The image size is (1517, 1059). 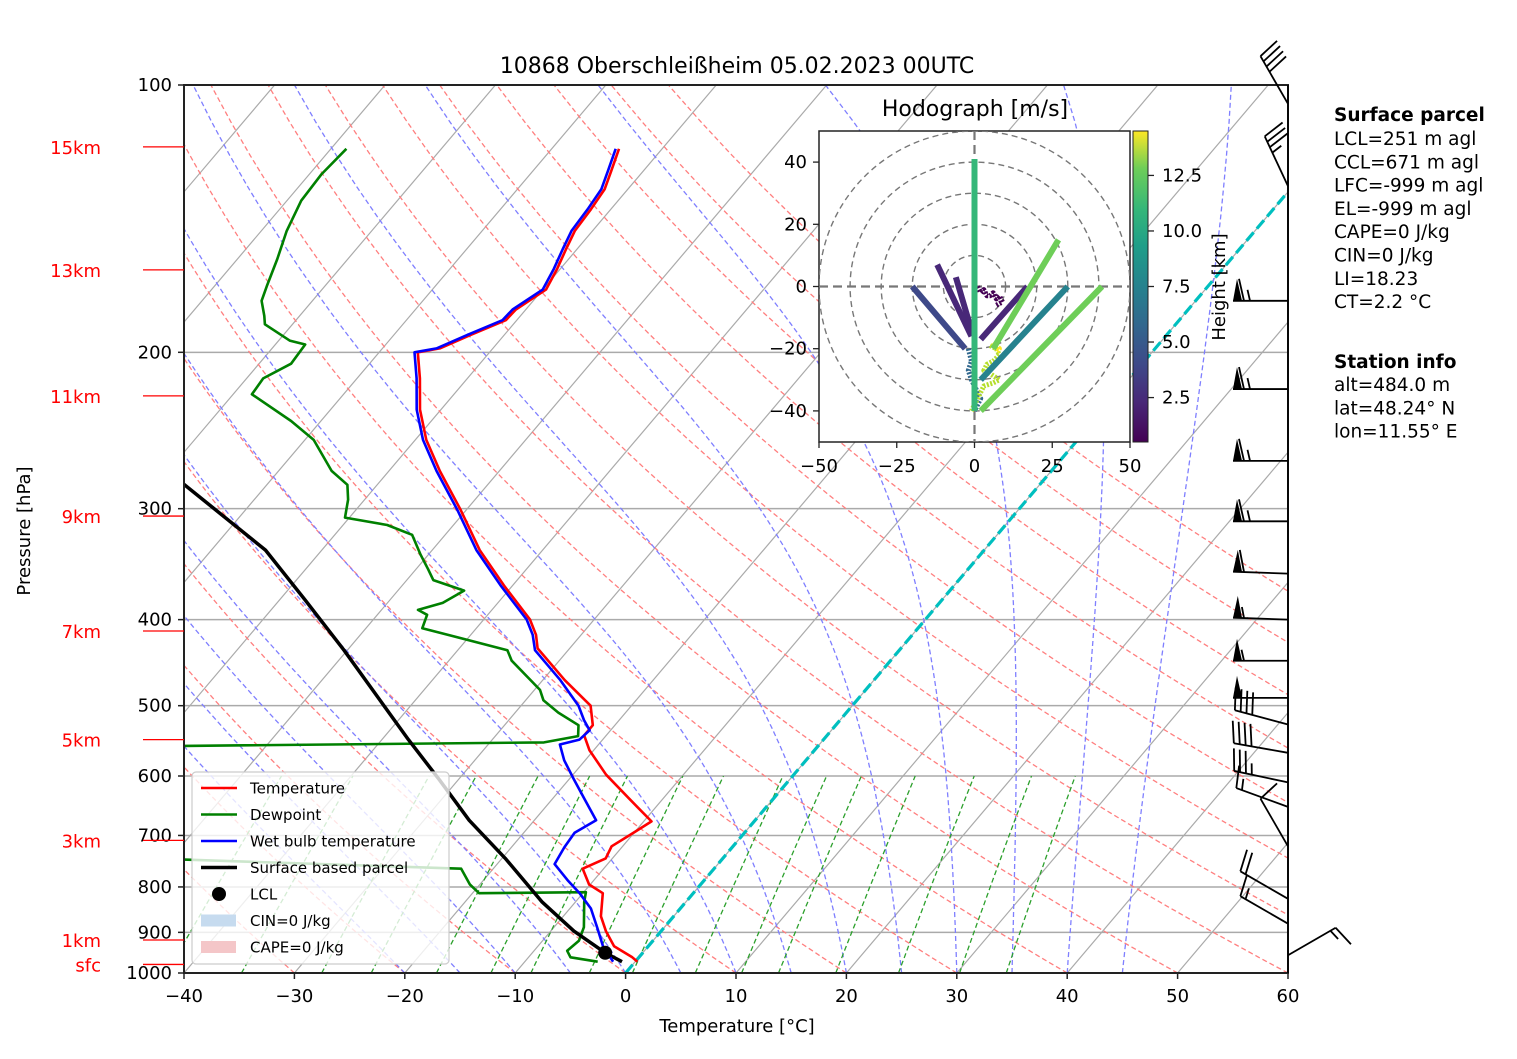 What do you see at coordinates (605, 952) in the screenshot?
I see `lcl-marker` at bounding box center [605, 952].